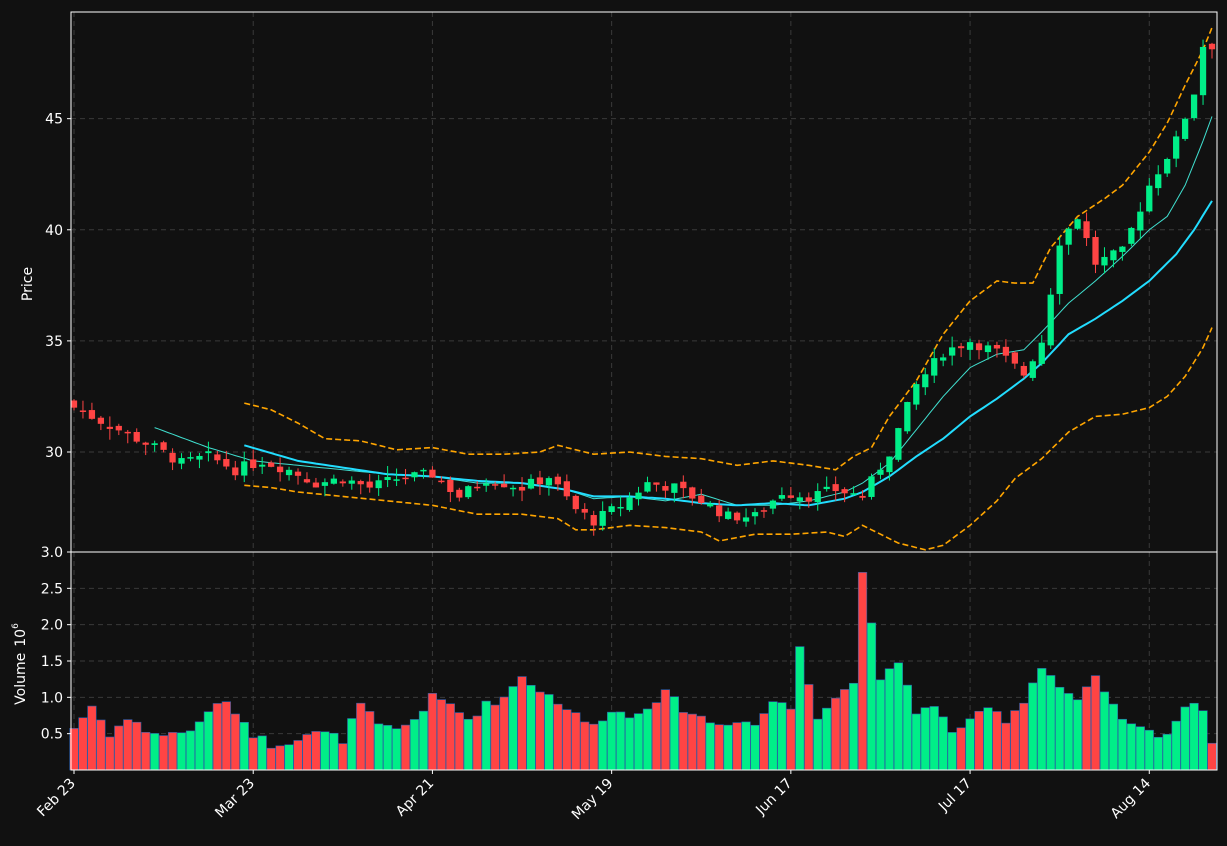 The height and width of the screenshot is (846, 1227). Describe the element at coordinates (54, 342) in the screenshot. I see `price-tick-label: 35` at that location.